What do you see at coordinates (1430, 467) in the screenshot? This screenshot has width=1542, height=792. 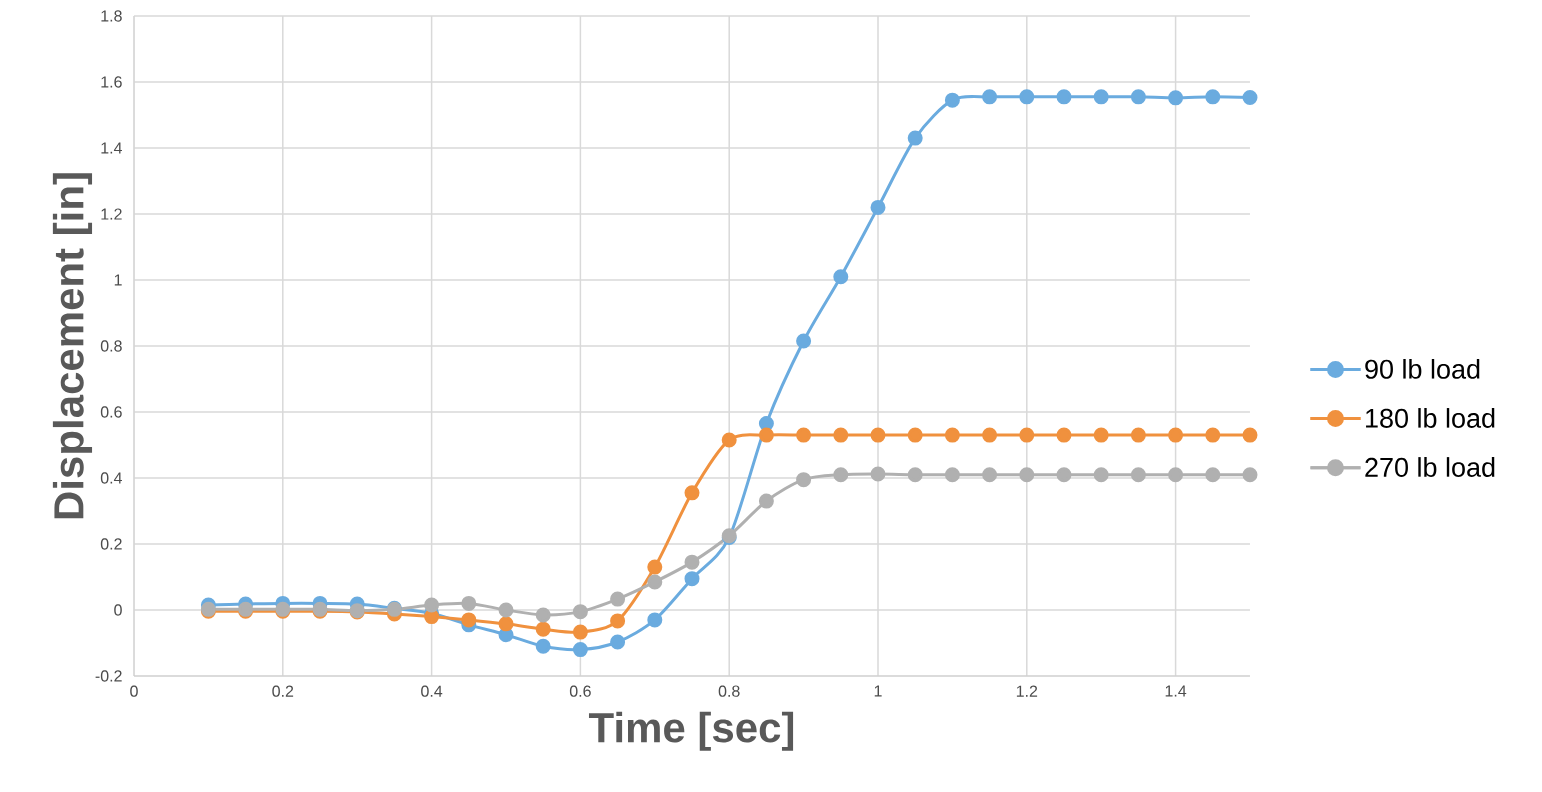 I see `legend-label: 270 lb load` at bounding box center [1430, 467].